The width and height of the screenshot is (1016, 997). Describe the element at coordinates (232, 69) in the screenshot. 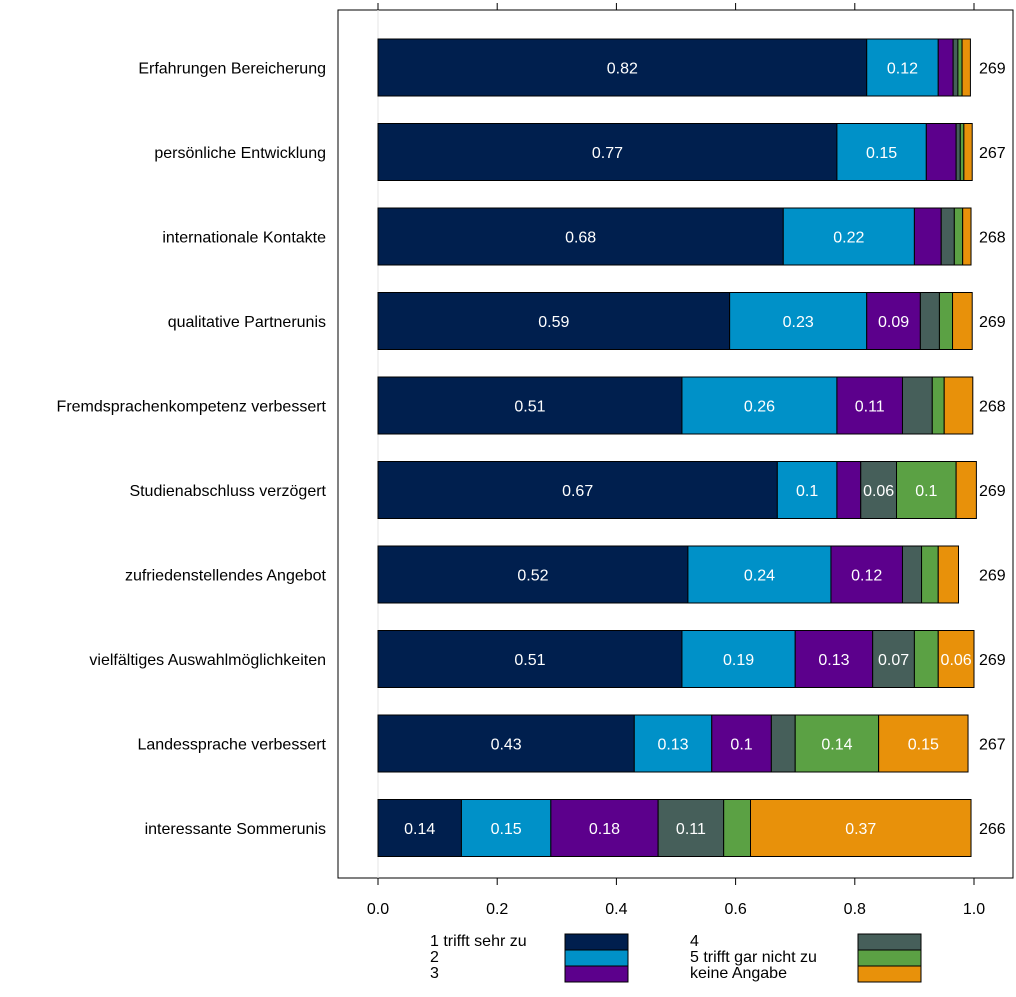

I see `category-label: Erfahrungen Bereicherung` at that location.